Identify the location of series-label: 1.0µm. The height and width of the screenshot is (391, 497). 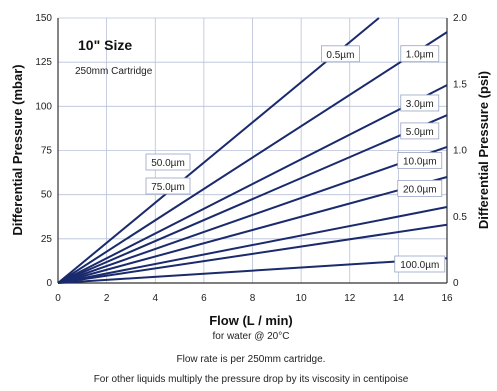
(420, 55).